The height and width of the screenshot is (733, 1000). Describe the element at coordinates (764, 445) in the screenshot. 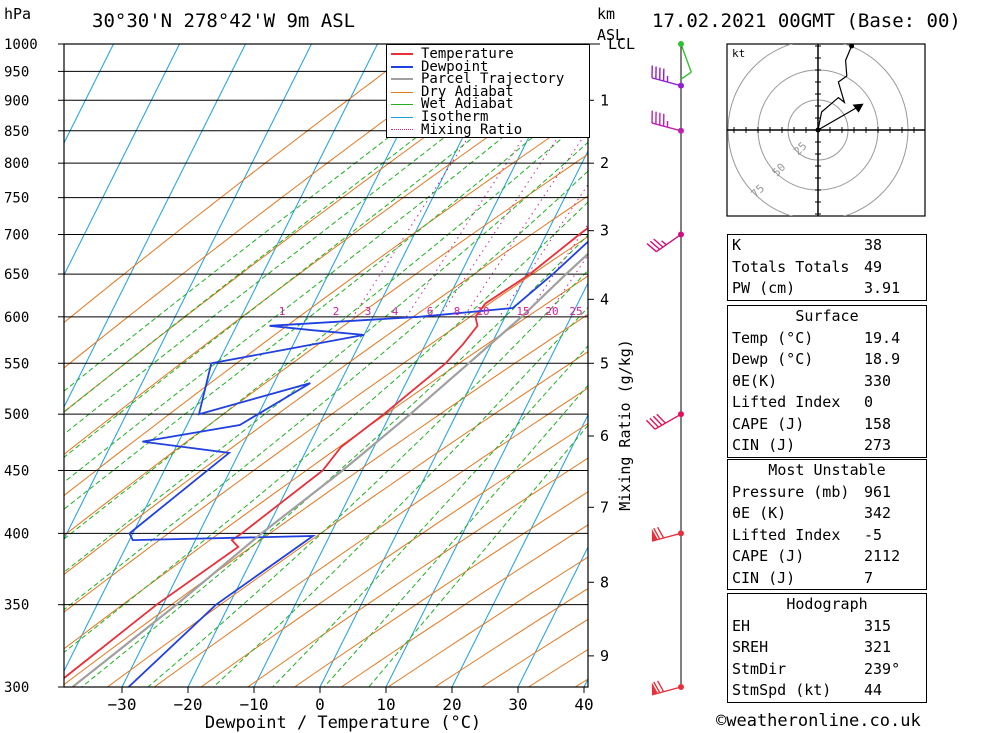

I see `row-label: CIN (J)` at that location.